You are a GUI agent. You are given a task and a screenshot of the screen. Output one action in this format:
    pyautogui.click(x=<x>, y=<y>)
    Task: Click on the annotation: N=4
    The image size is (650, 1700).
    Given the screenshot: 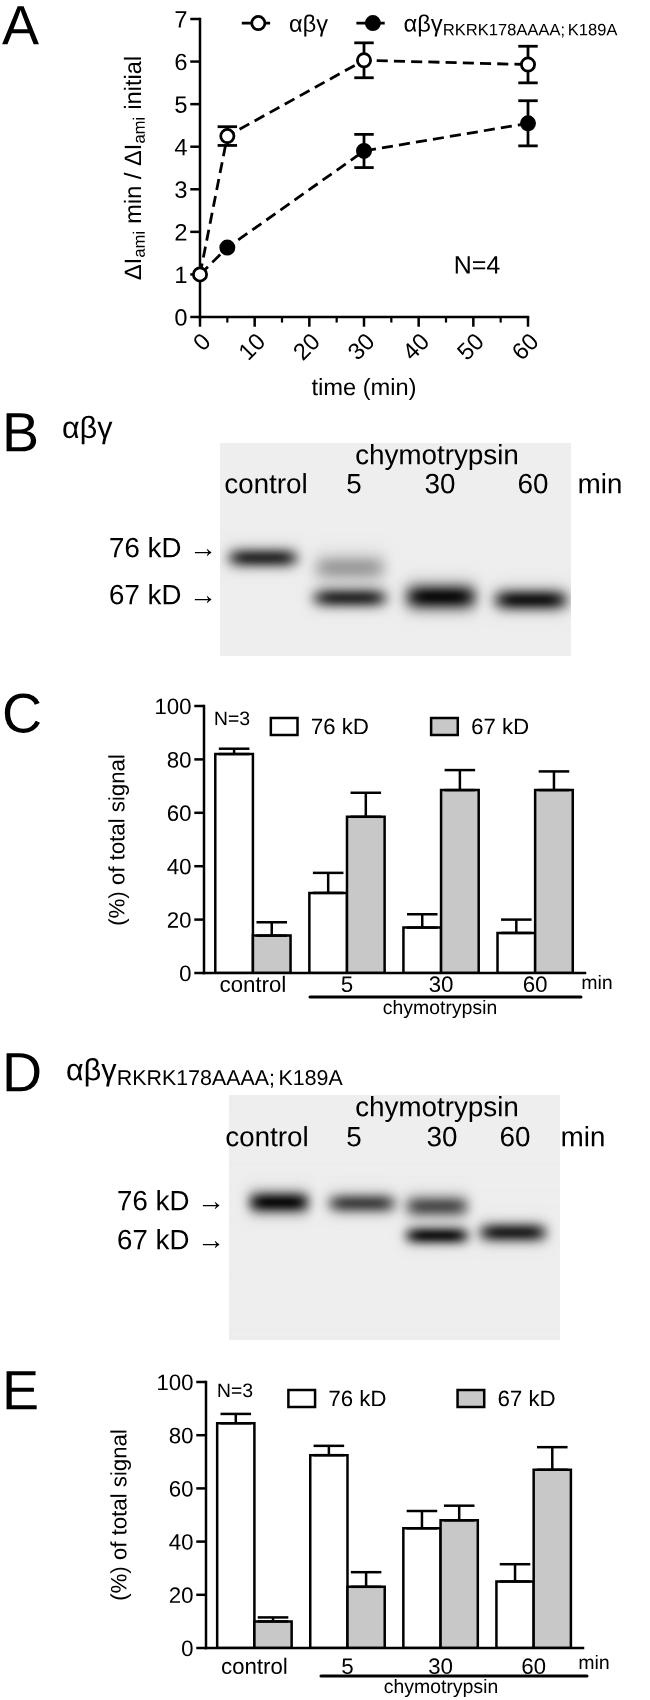 What is the action you would take?
    pyautogui.click(x=477, y=265)
    